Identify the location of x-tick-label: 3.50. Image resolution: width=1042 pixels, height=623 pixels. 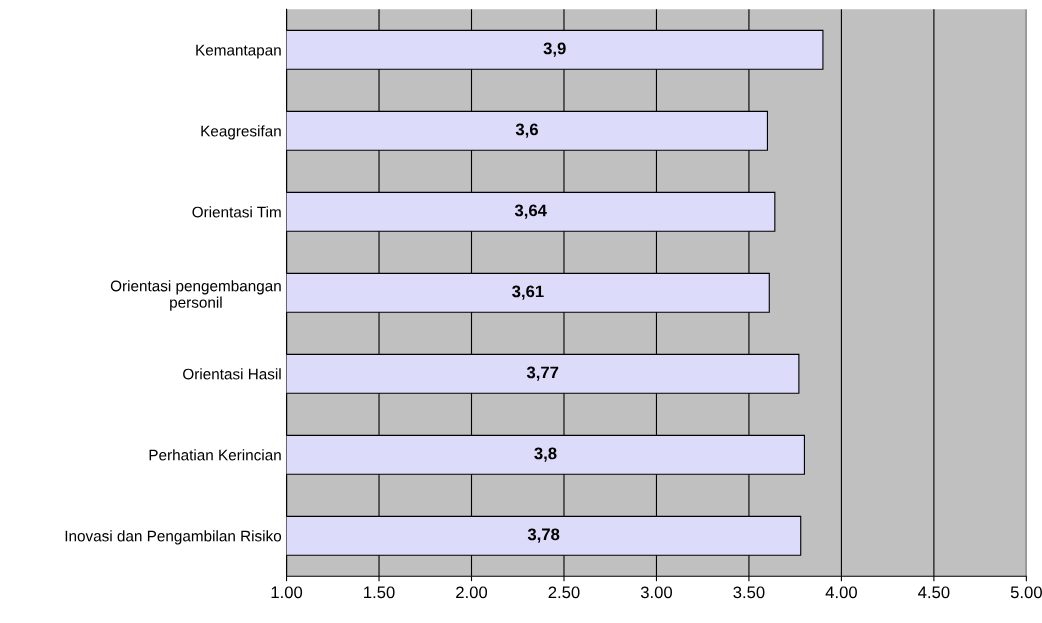
(749, 592).